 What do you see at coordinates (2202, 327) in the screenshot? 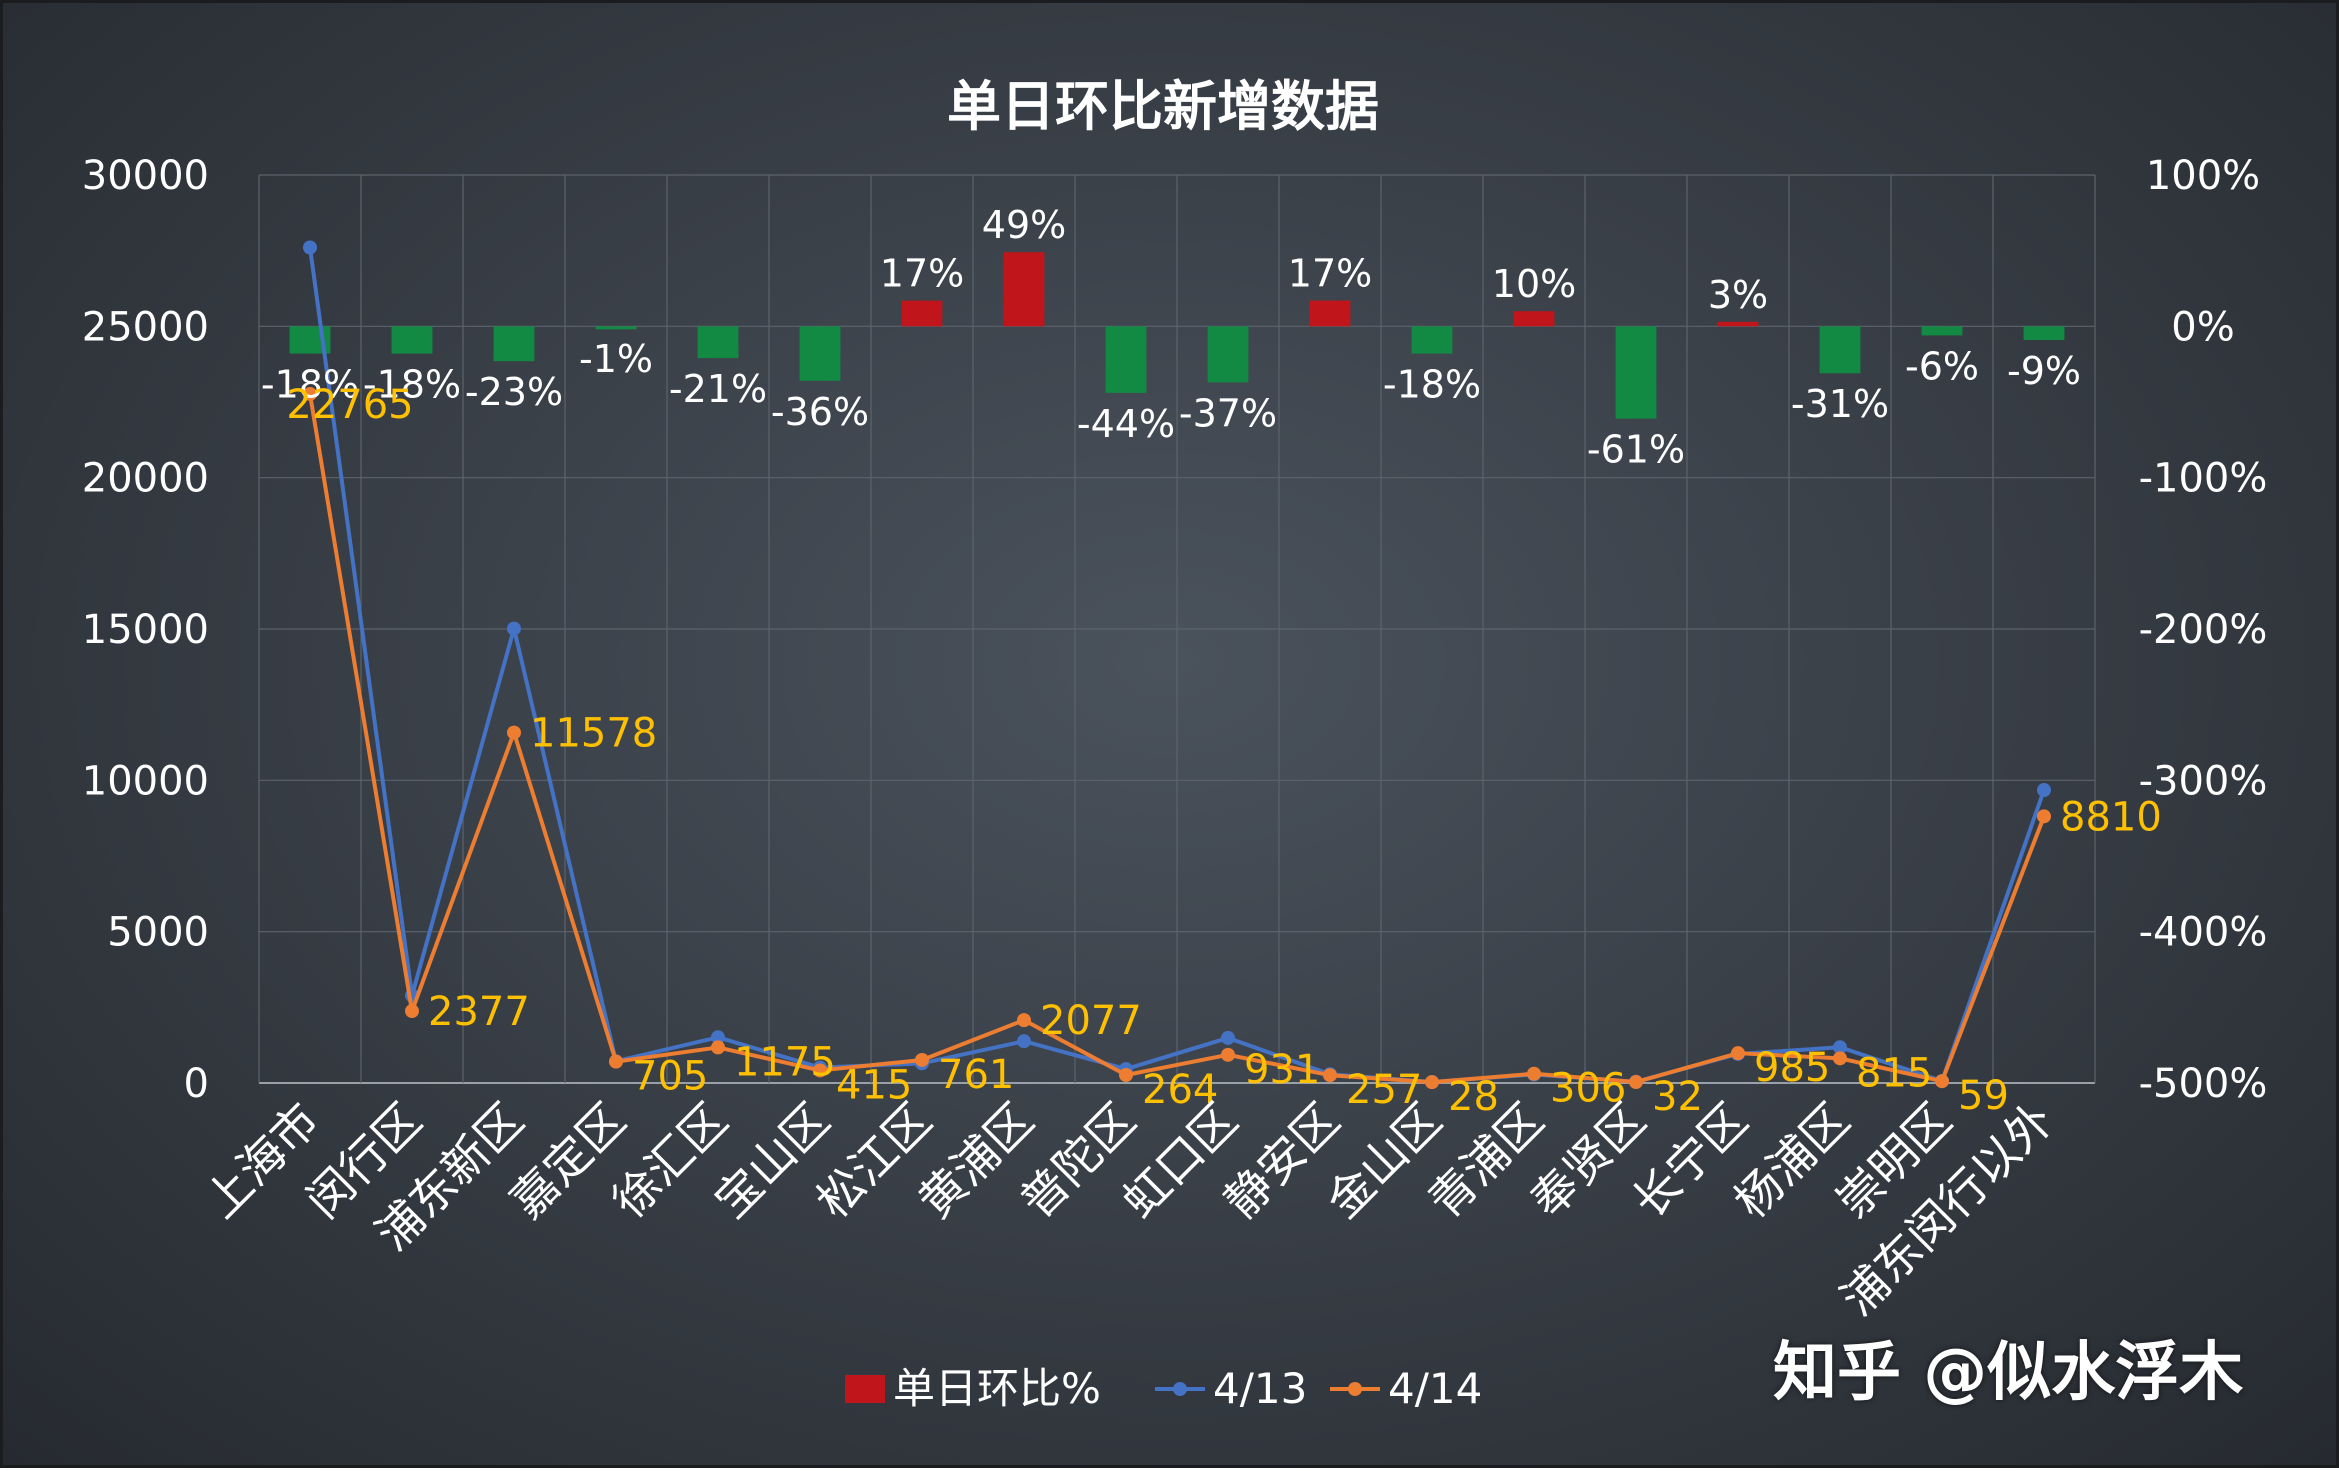
I see `y-right-tick-label: 0%` at bounding box center [2202, 327].